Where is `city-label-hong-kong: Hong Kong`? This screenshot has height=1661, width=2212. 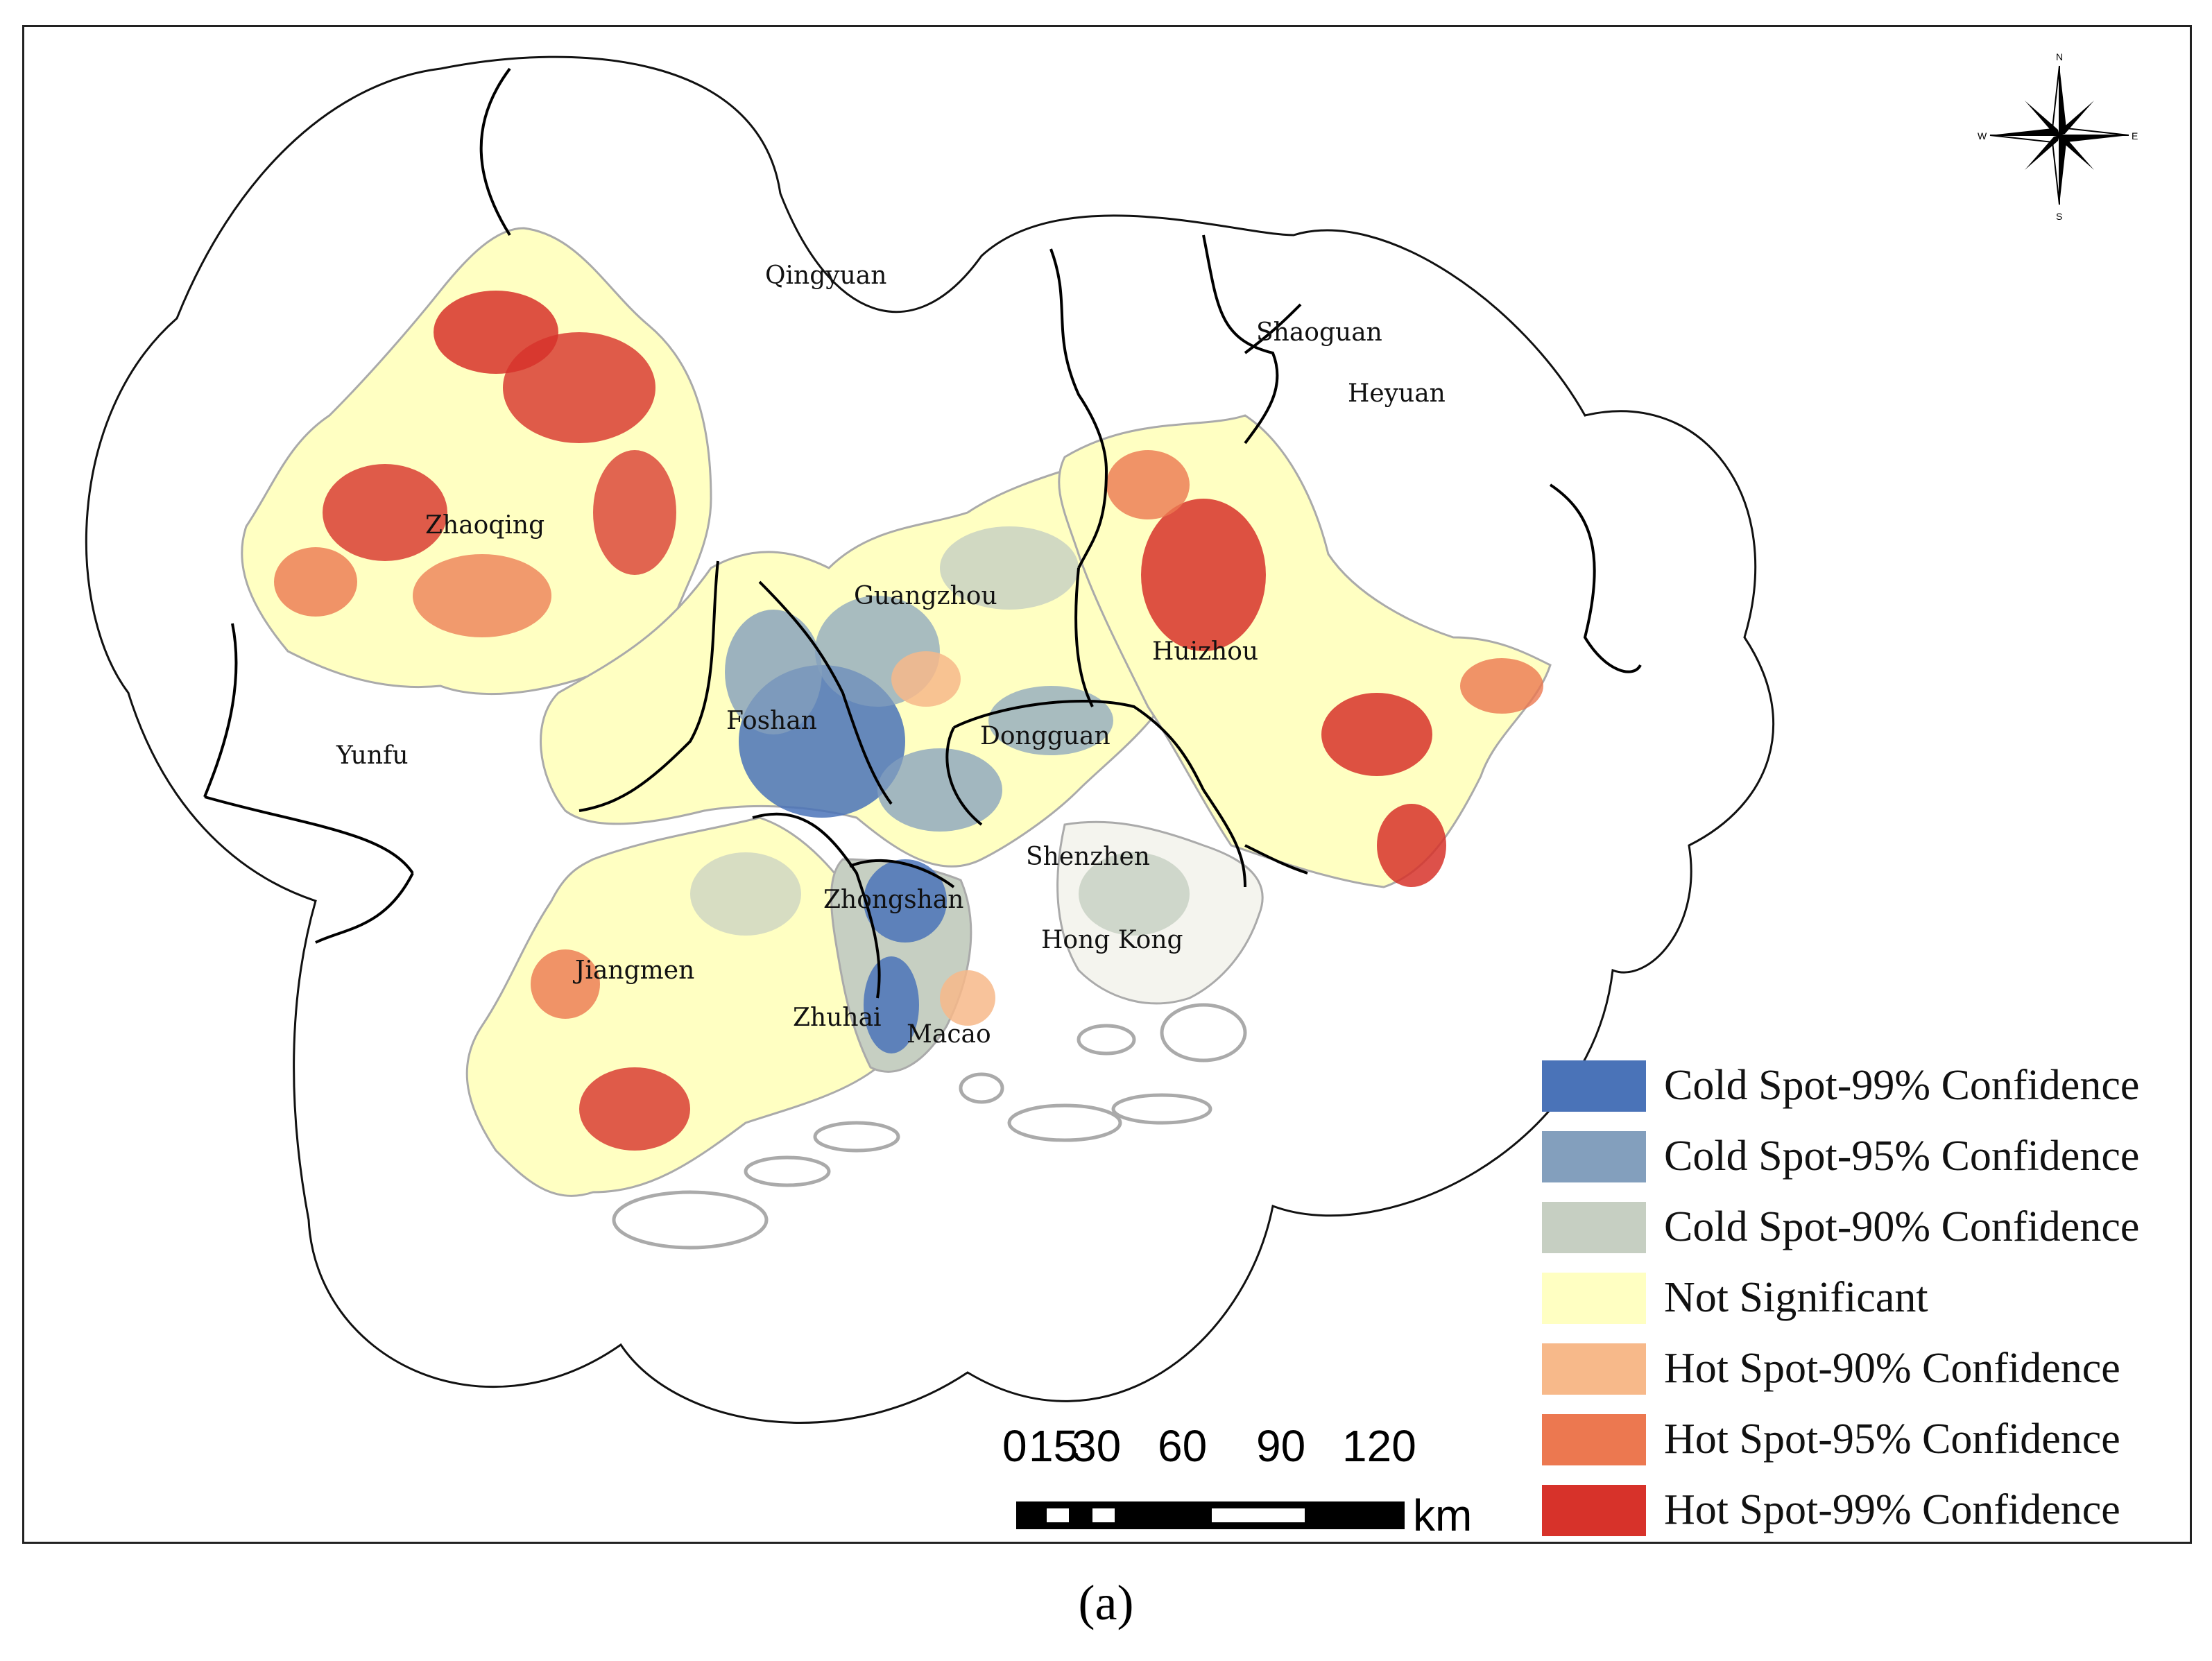
city-label-hong-kong: Hong Kong is located at coordinates (1112, 940).